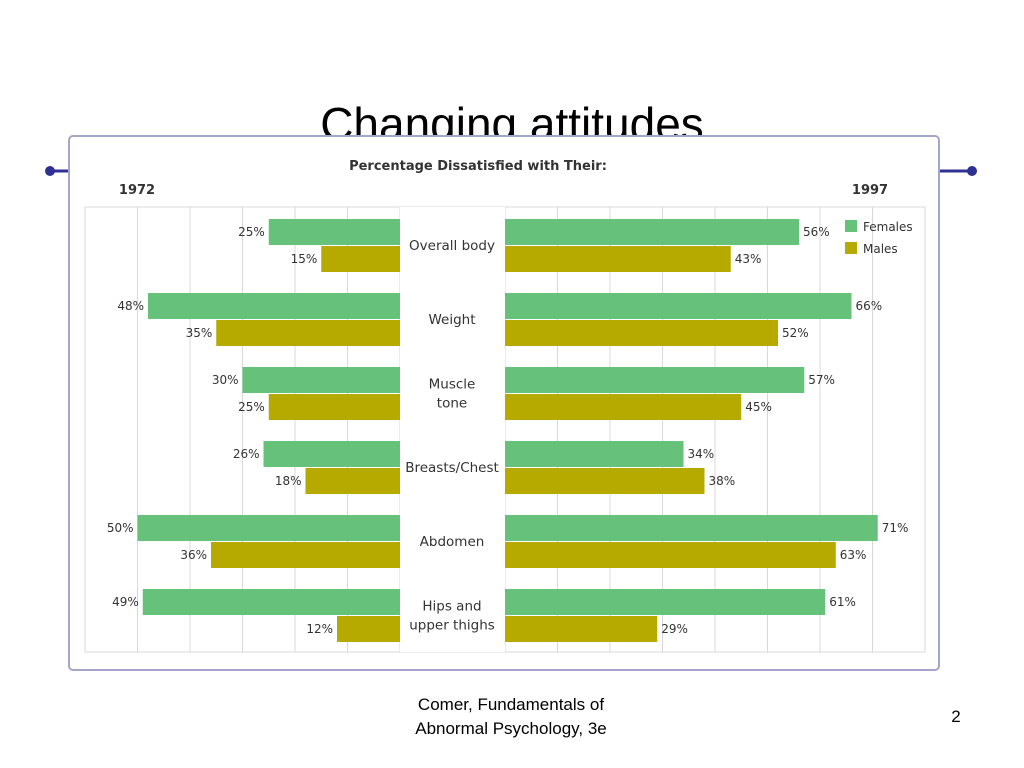 This screenshot has height=768, width=1024. What do you see at coordinates (199, 333) in the screenshot?
I see `value-label: 35%` at bounding box center [199, 333].